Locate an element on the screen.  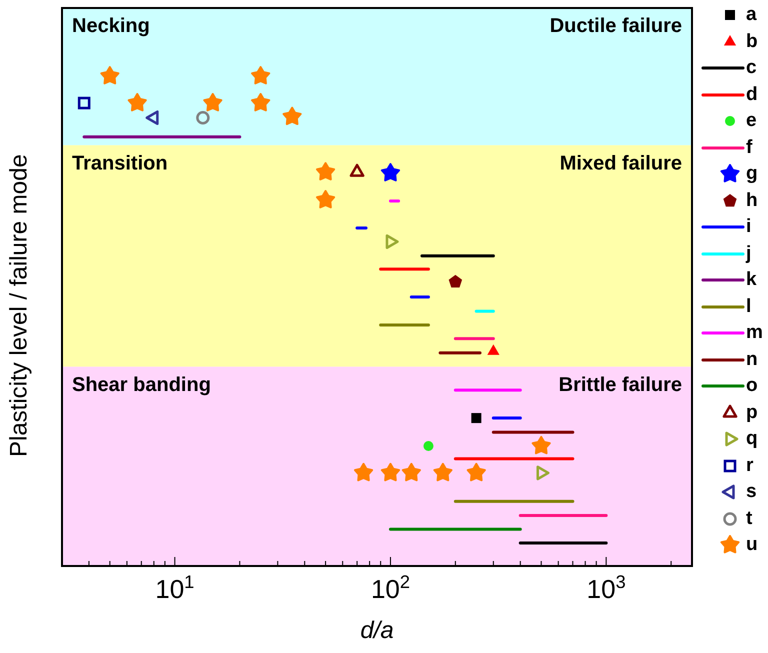
legend-label: q is located at coordinates (752, 439).